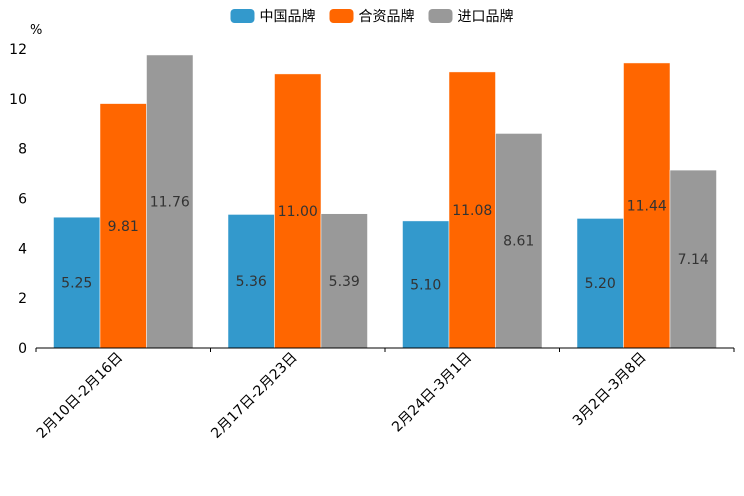 This screenshot has height=496, width=744. I want to click on y-tick-label: 4, so click(22, 249).